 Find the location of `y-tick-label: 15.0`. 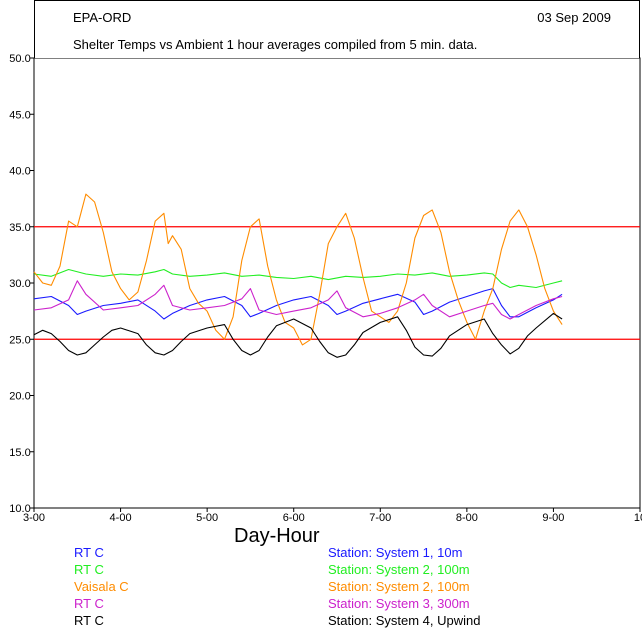

y-tick-label: 15.0 is located at coordinates (19, 453).